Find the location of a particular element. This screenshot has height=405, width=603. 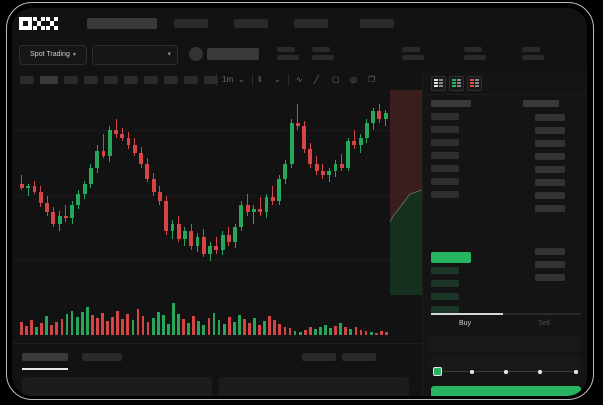

chart-toolbar: 1m ⌄ ‖ ⌄ ∿ ╱ ▢ ◎ ❐ is located at coordinates (217, 80).